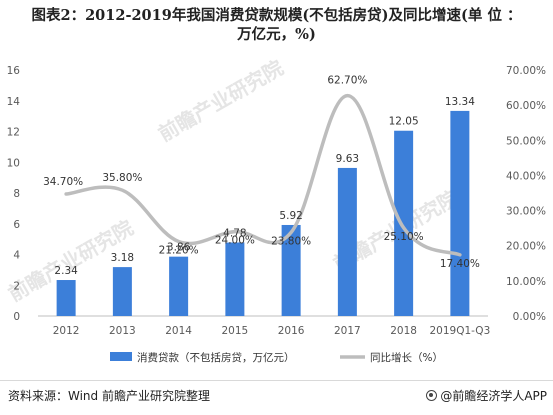 The height and width of the screenshot is (415, 553). Describe the element at coordinates (526, 71) in the screenshot. I see `y-right-tick-label: 70.00%` at that location.